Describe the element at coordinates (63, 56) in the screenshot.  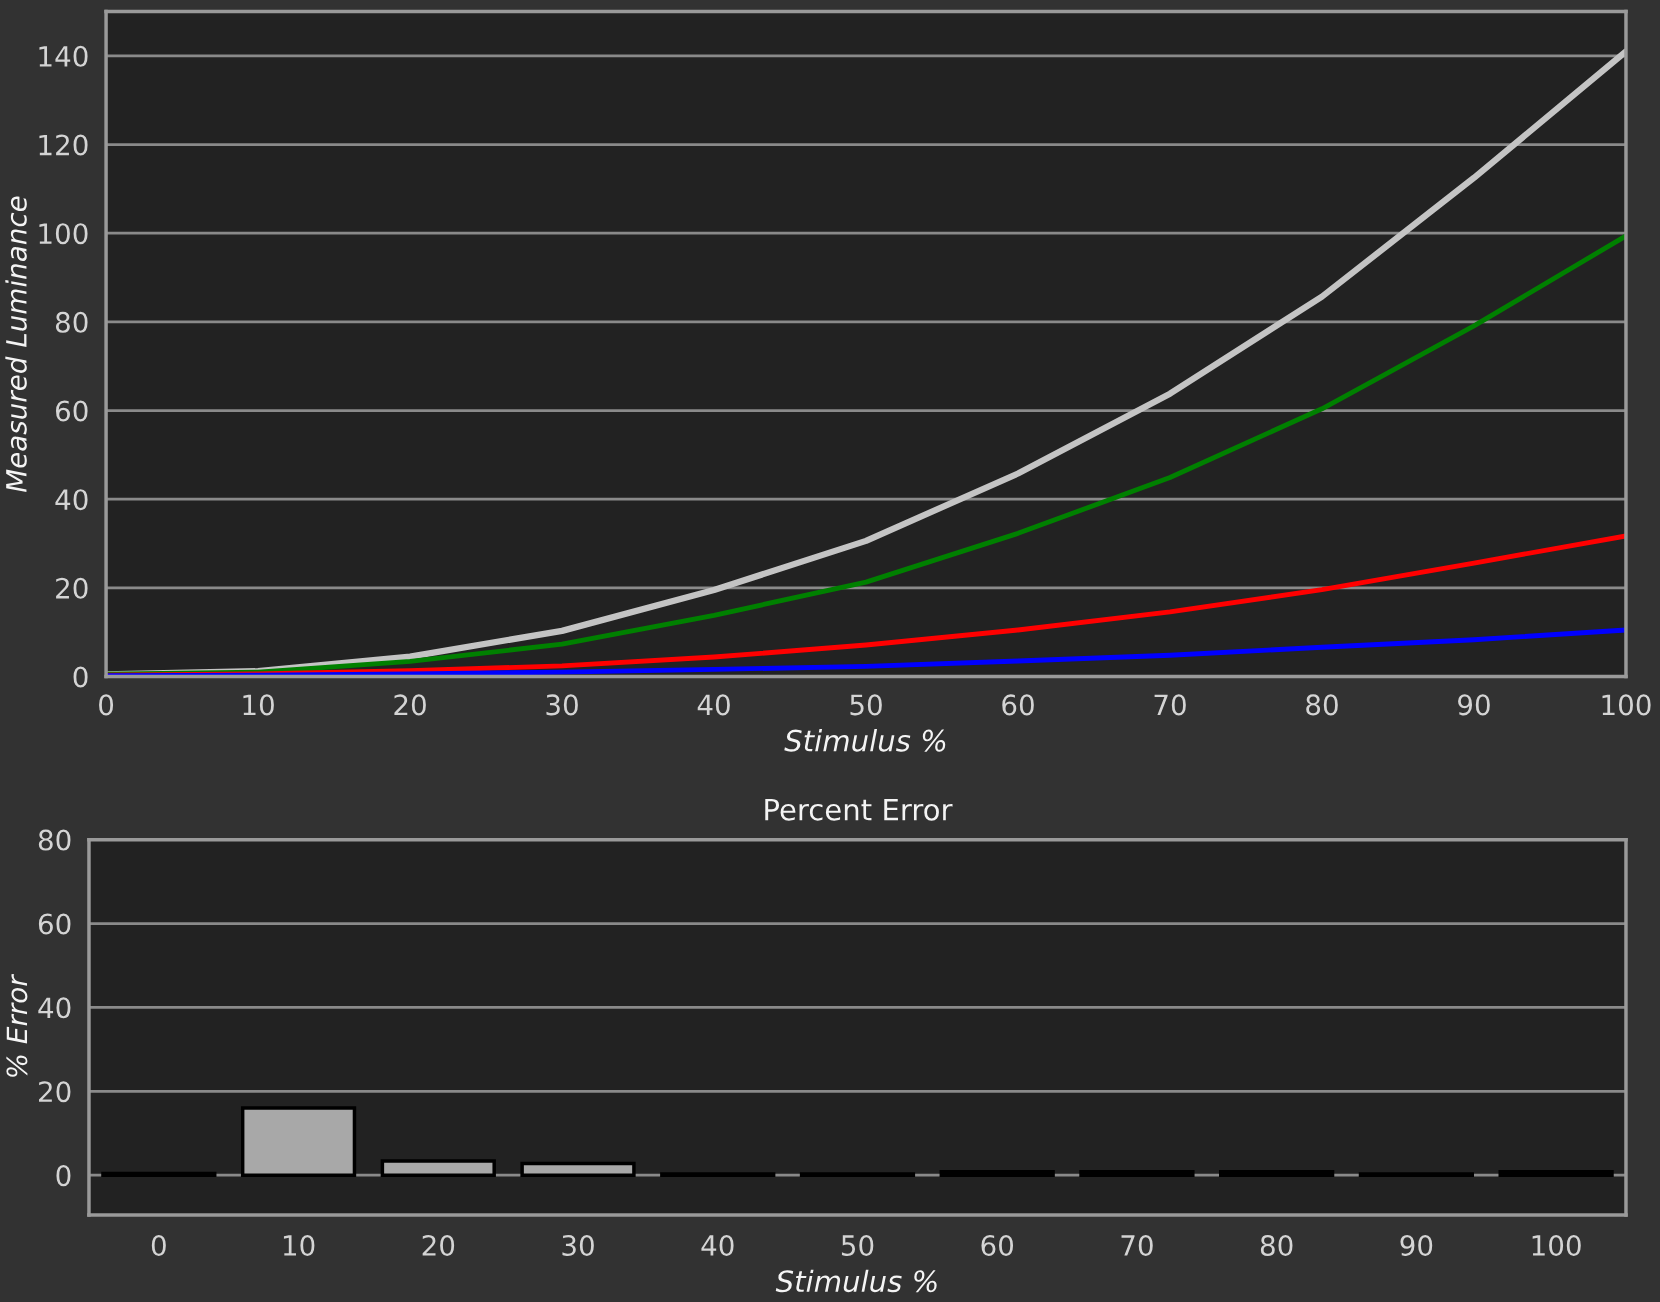
I see `y-tick-label: 140` at that location.